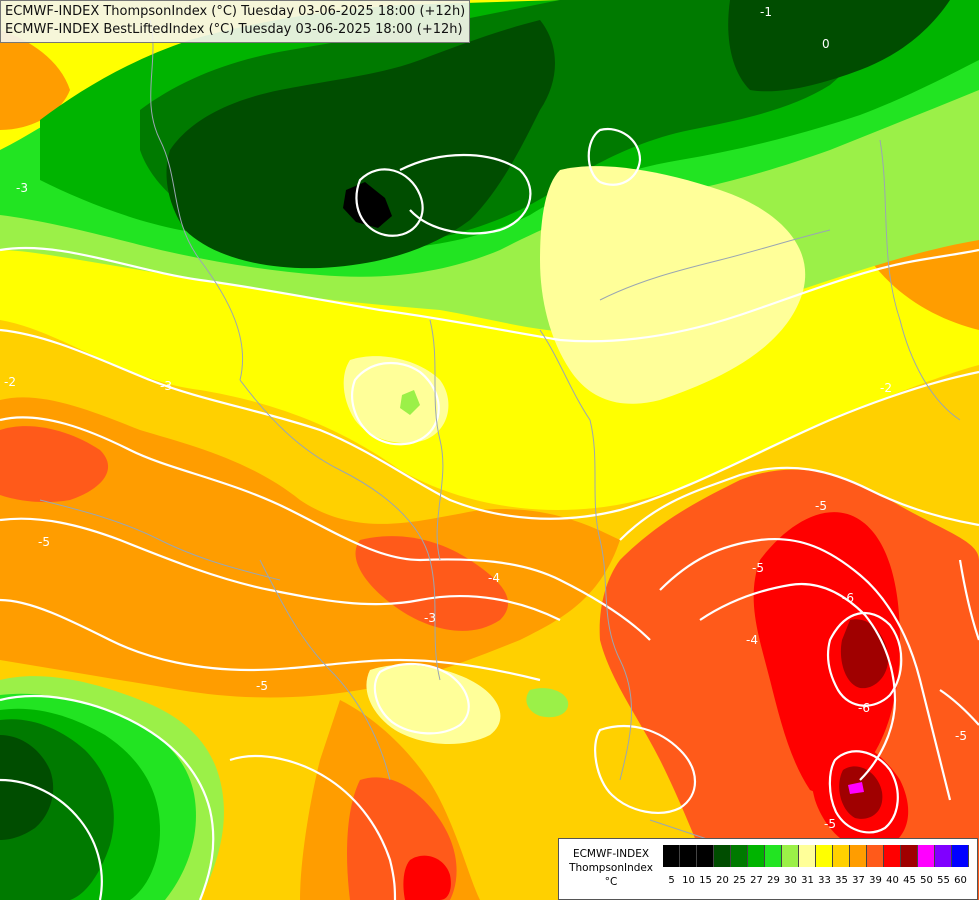  Describe the element at coordinates (427, 877) in the screenshot. I see `field-red-south` at that location.